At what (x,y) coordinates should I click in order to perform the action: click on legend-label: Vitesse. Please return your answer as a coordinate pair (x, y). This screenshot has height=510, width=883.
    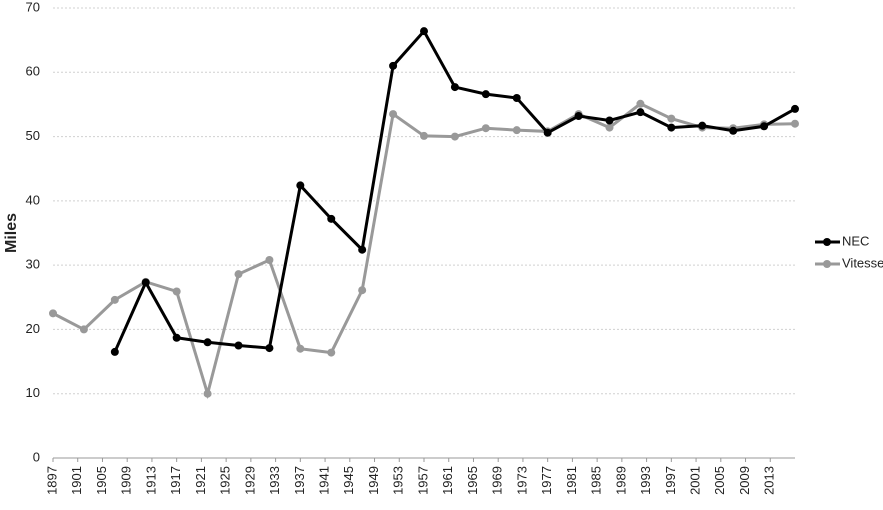
    Looking at the image, I should click on (862, 262).